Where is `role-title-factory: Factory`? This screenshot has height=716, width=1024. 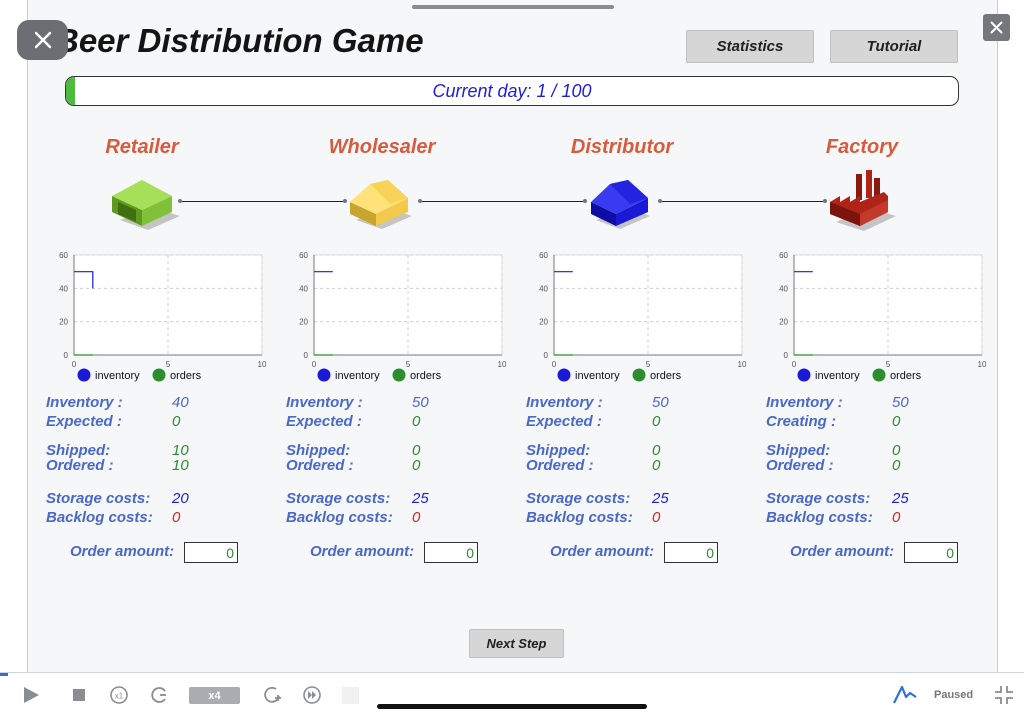
role-title-factory: Factory is located at coordinates (862, 147).